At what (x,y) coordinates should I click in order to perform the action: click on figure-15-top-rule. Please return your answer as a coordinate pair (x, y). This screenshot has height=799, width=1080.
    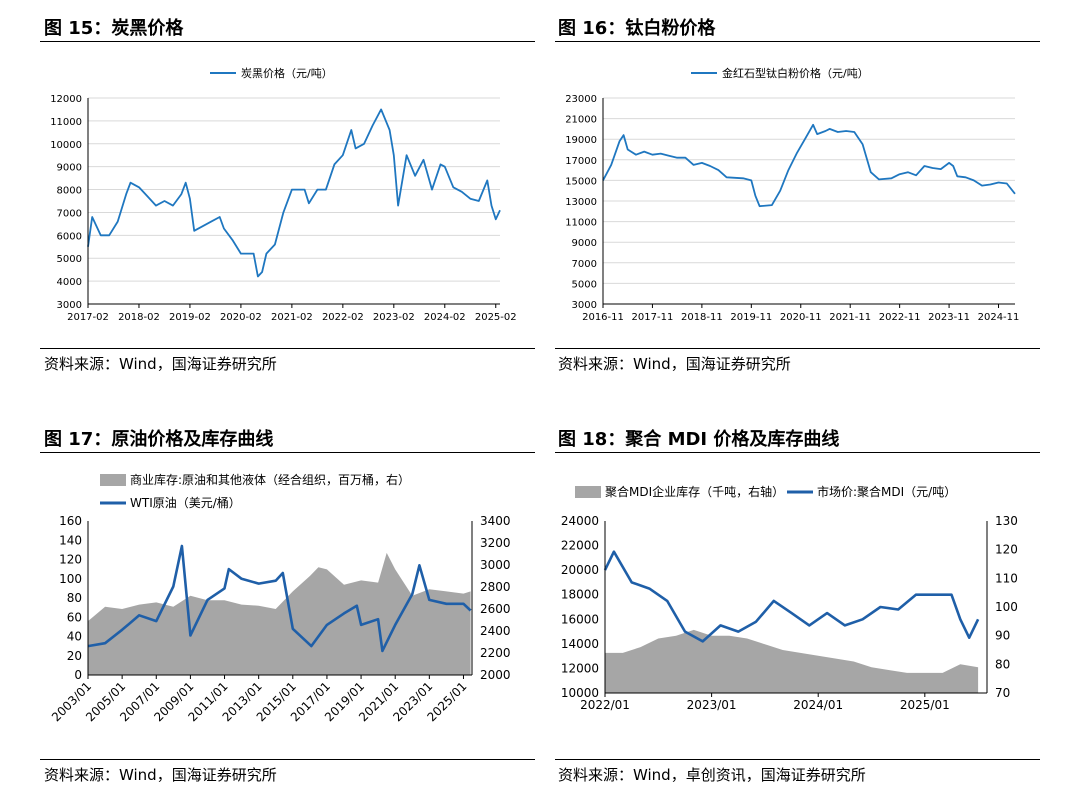
    Looking at the image, I should click on (287, 41).